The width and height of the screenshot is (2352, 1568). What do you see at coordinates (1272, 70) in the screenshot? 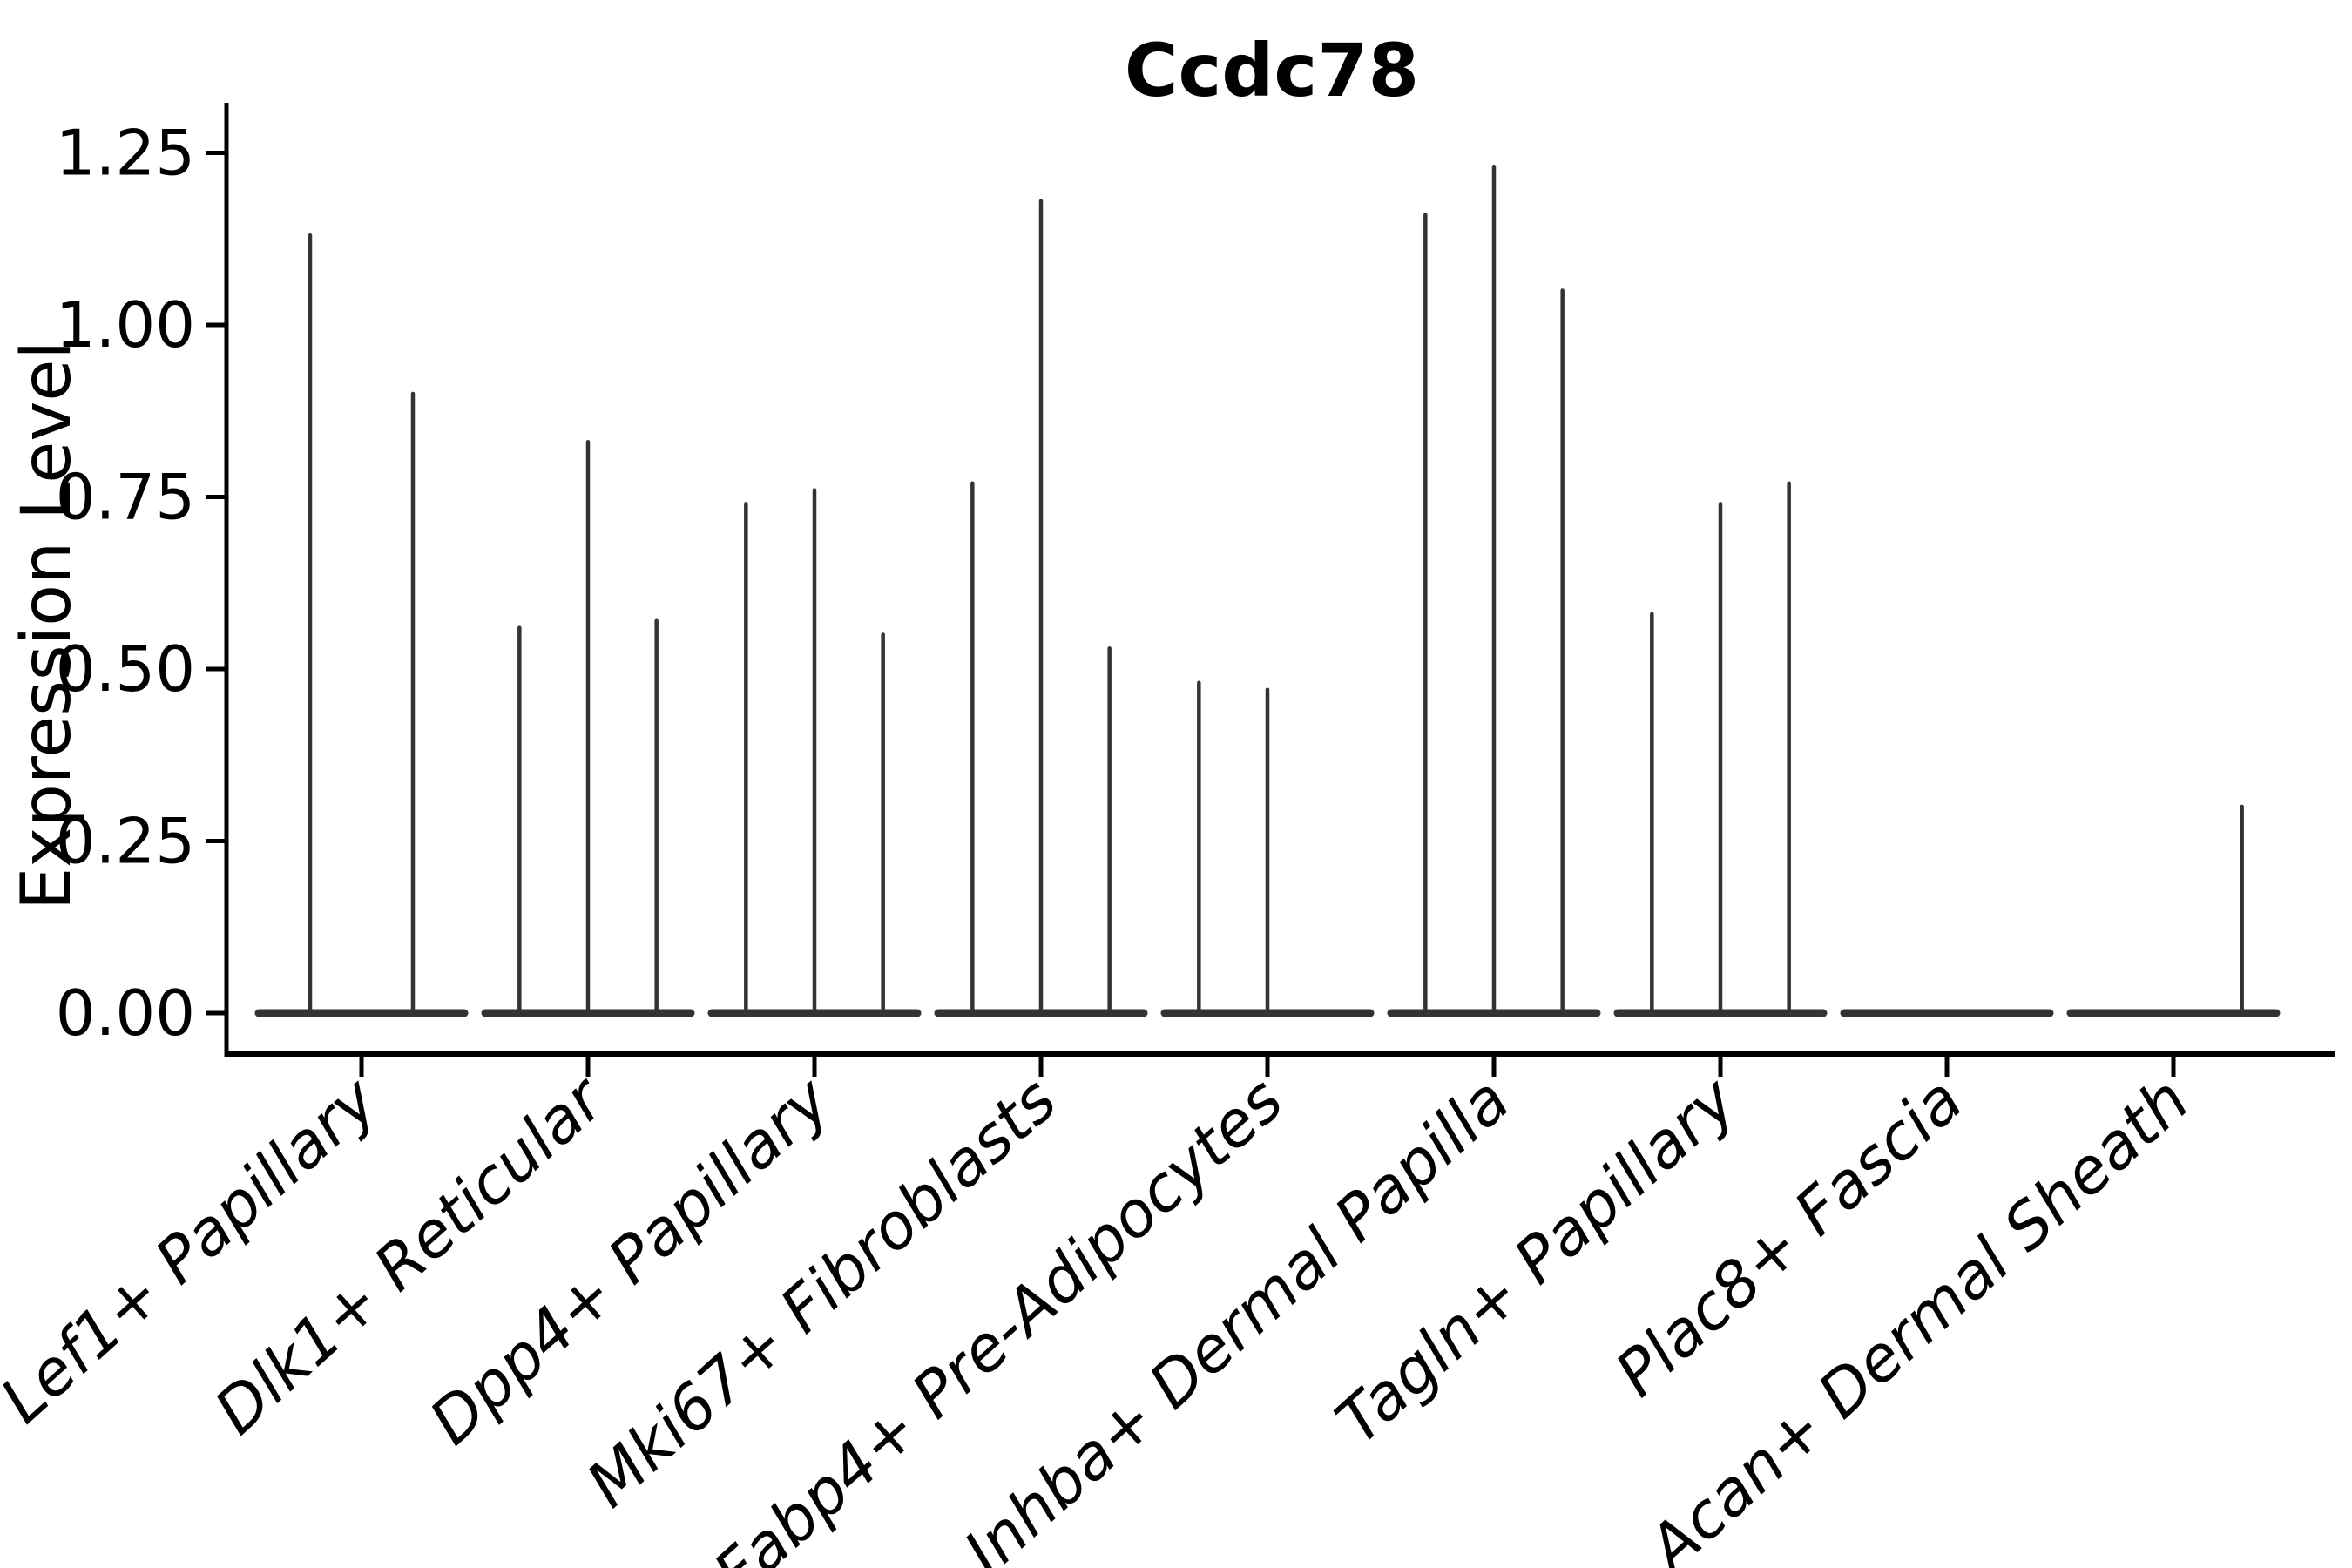
I see `plot-title: Ccdc78` at bounding box center [1272, 70].